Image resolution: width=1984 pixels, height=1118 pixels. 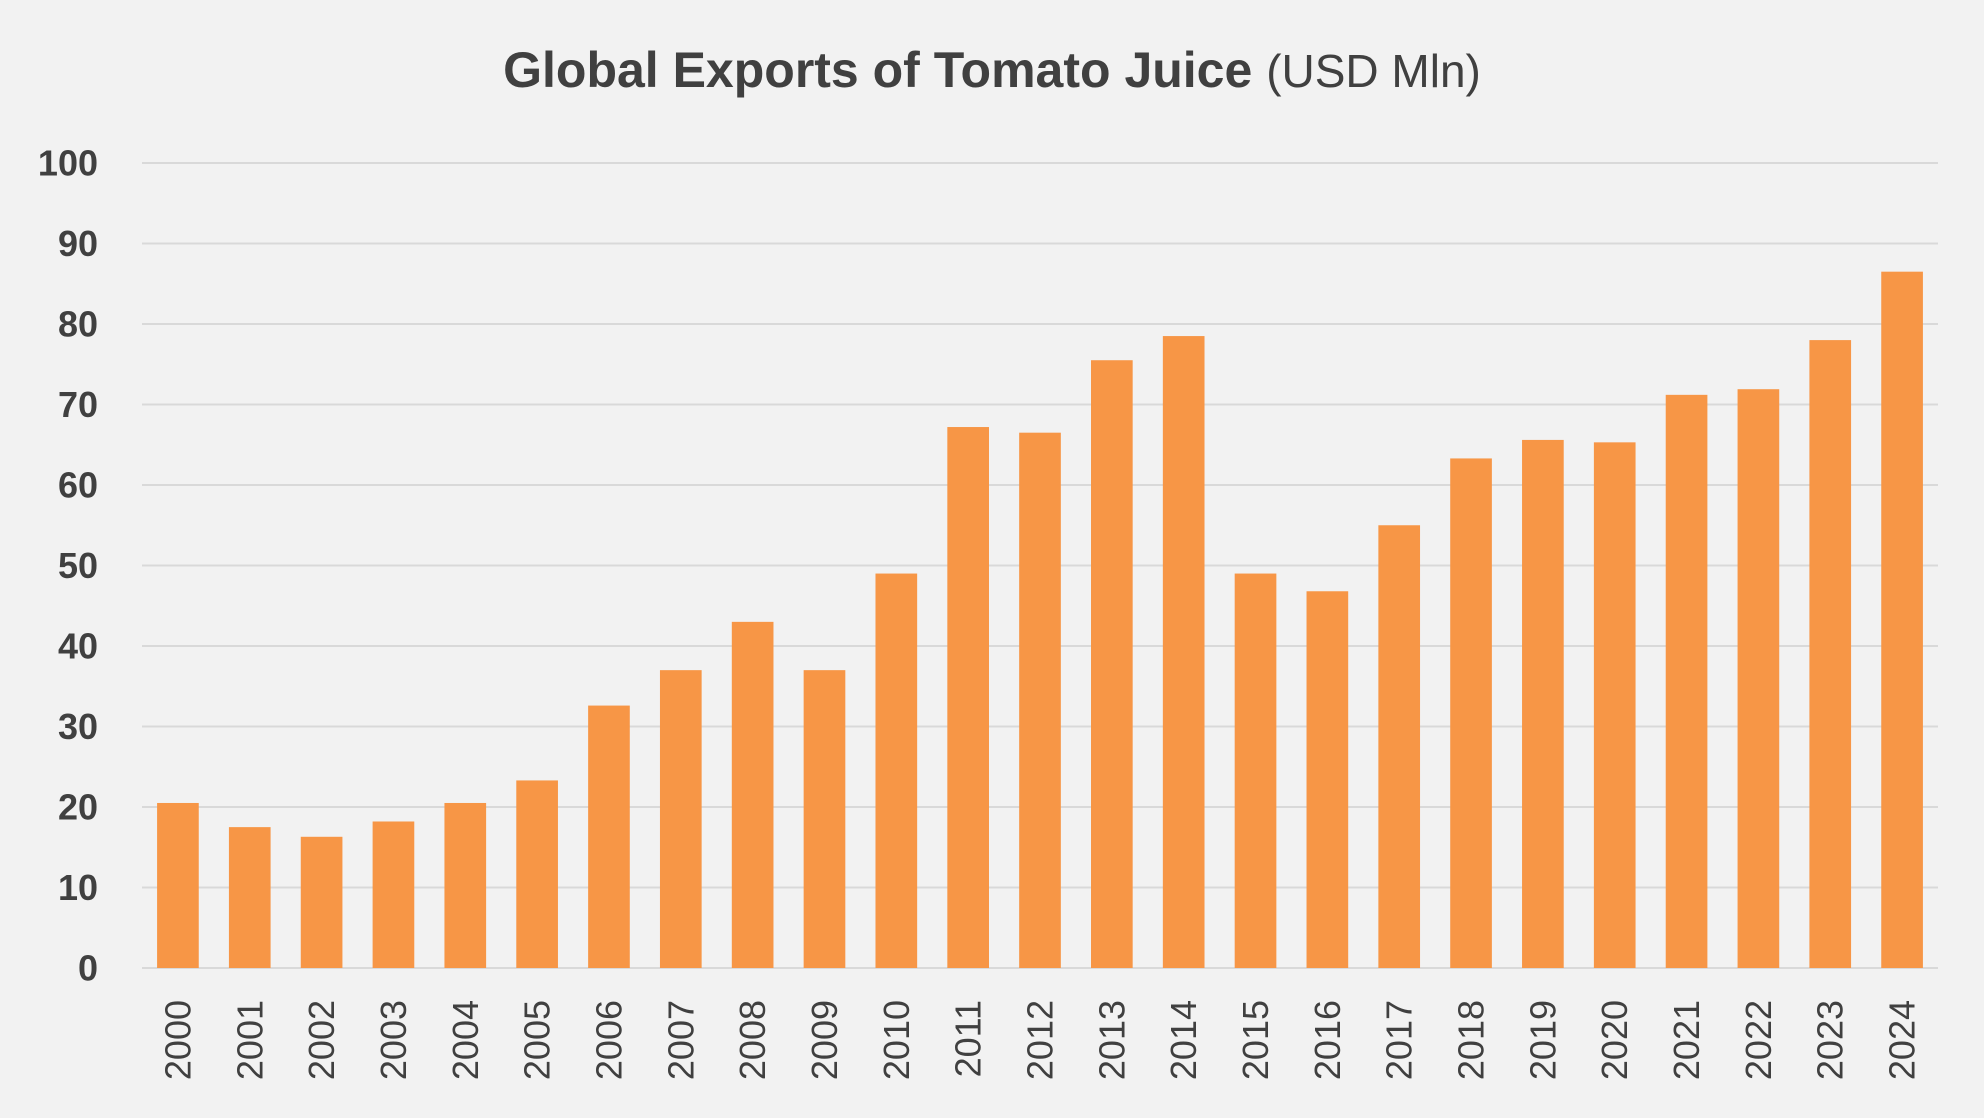 I want to click on bar-2013, so click(x=1112, y=664).